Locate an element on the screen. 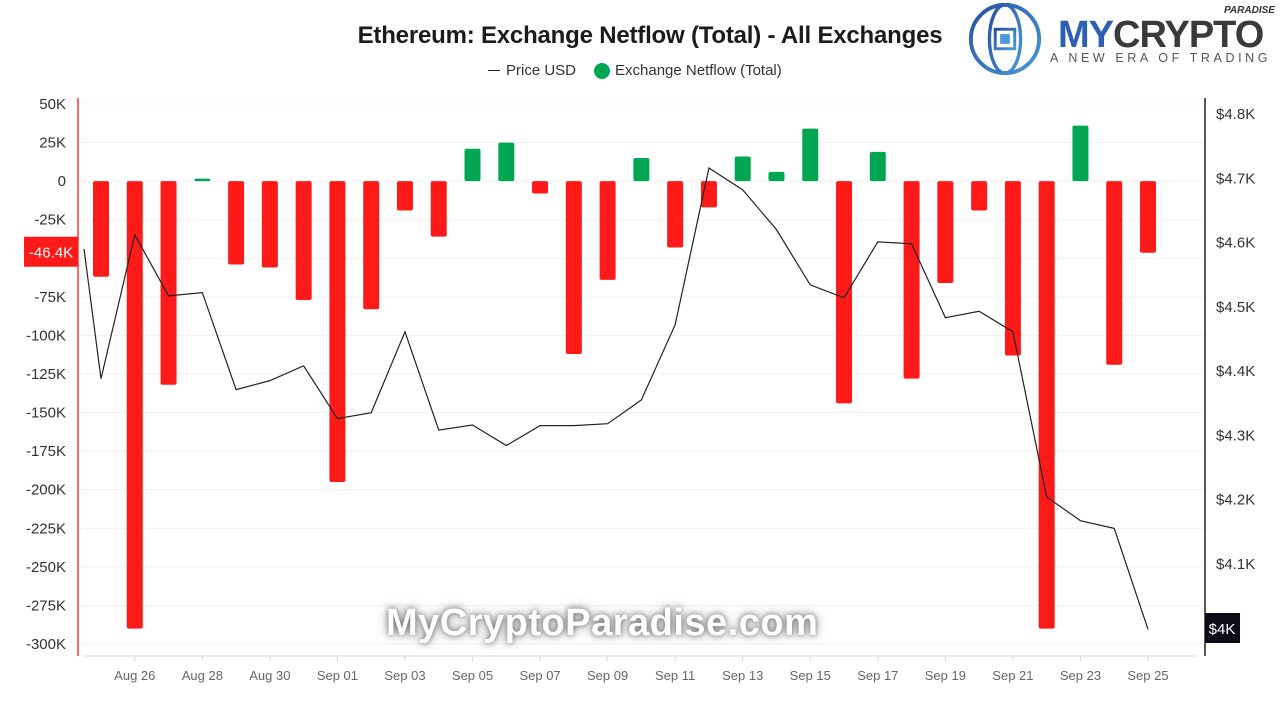 The width and height of the screenshot is (1280, 720). left-y-tick-label: 25K is located at coordinates (52, 143).